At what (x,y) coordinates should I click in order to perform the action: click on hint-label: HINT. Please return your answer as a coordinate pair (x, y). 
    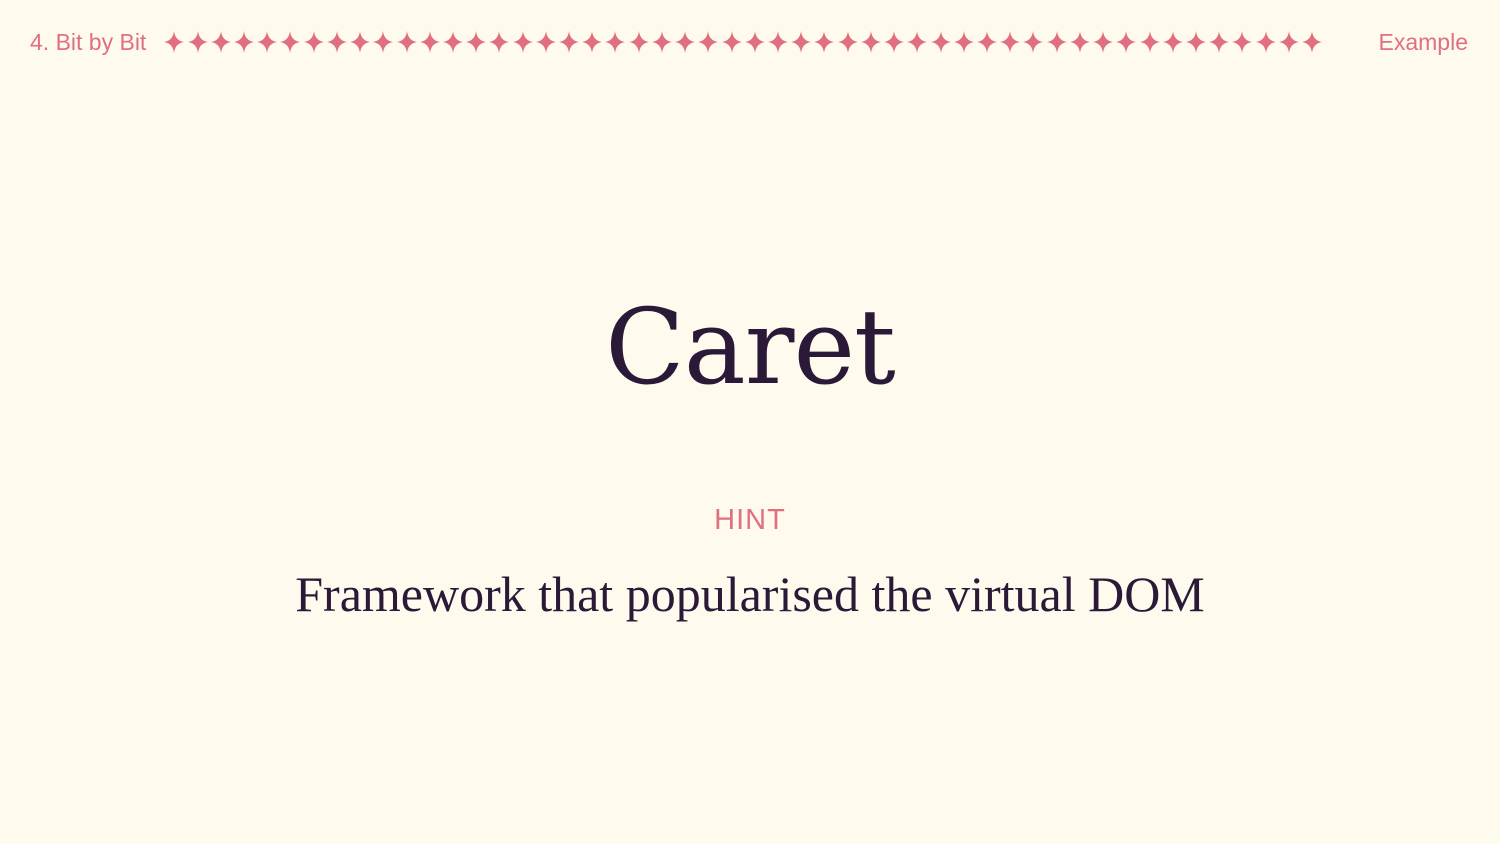
    Looking at the image, I should click on (750, 520).